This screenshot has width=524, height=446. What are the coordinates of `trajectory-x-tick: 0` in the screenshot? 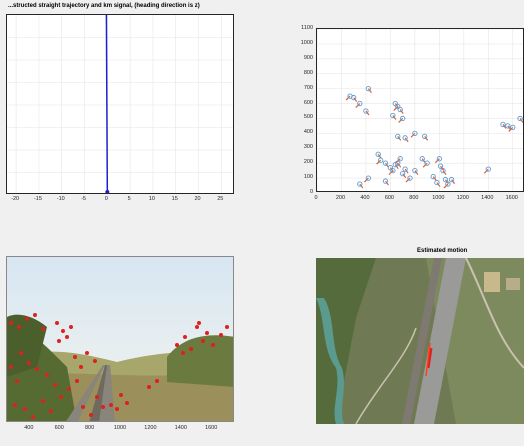 It's located at (106, 199).